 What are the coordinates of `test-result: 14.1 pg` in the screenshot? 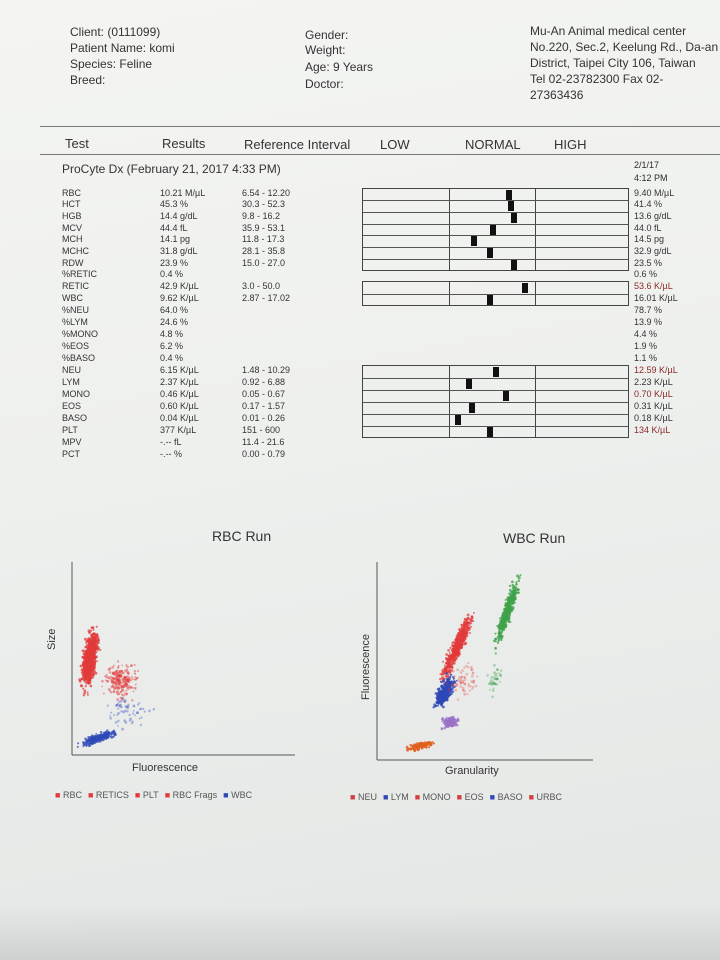 It's located at (175, 239).